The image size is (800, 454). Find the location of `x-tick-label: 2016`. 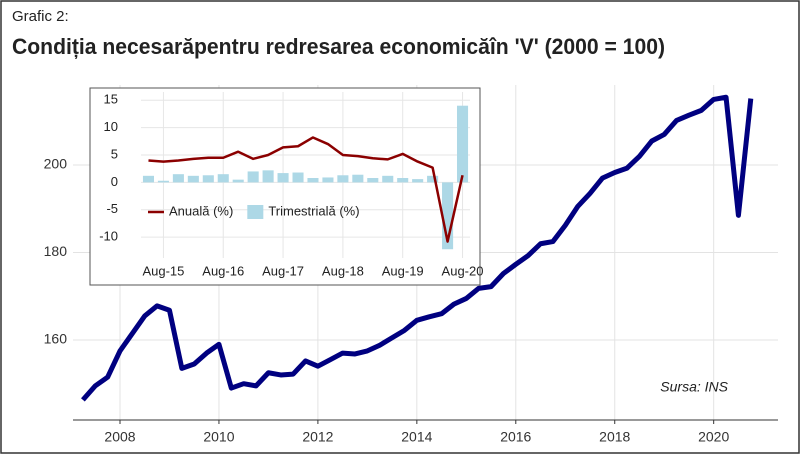

x-tick-label: 2016 is located at coordinates (515, 437).